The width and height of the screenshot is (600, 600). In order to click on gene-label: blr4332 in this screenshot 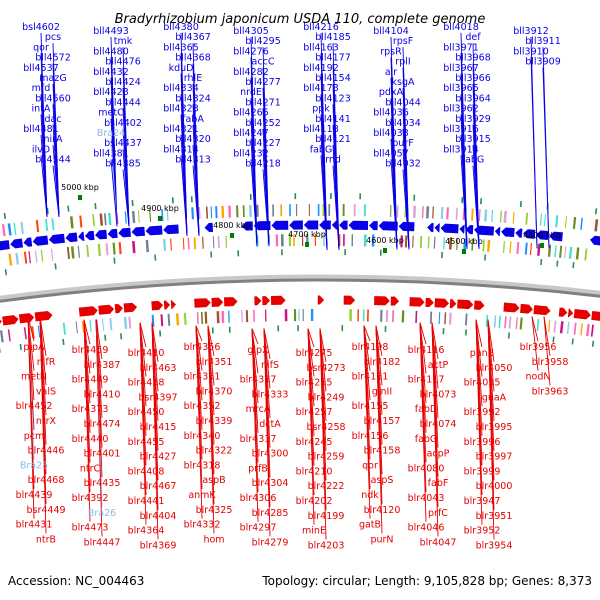, I will do `click(202, 525)`.